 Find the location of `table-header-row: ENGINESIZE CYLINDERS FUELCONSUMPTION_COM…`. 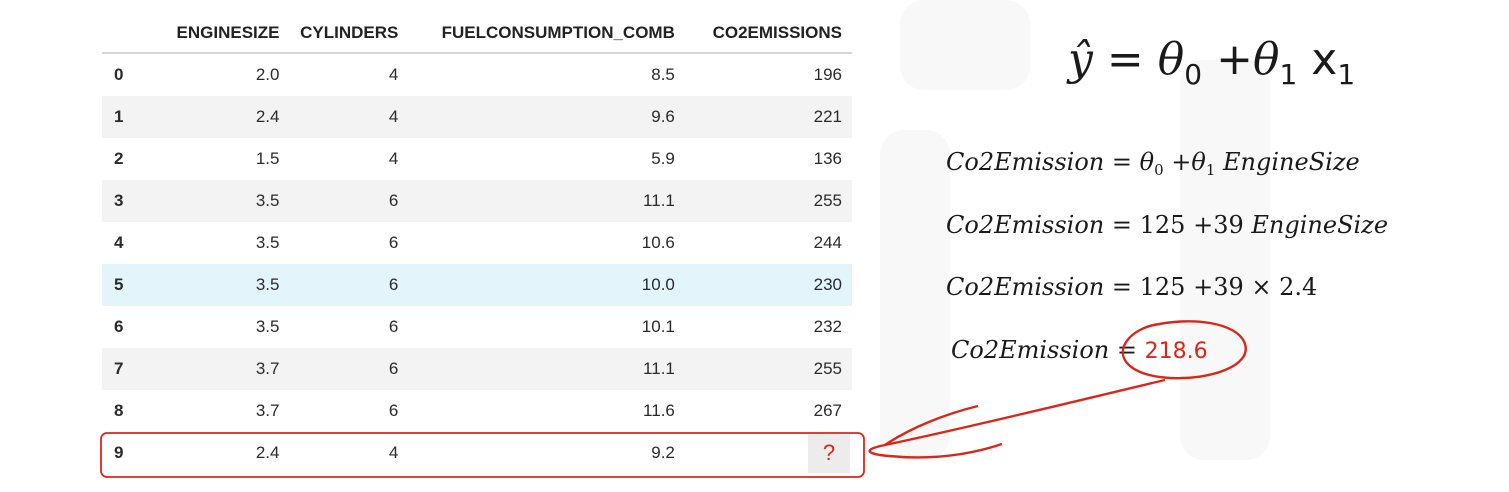

table-header-row: ENGINESIZE CYLINDERS FUELCONSUMPTION_COM… is located at coordinates (477, 34).